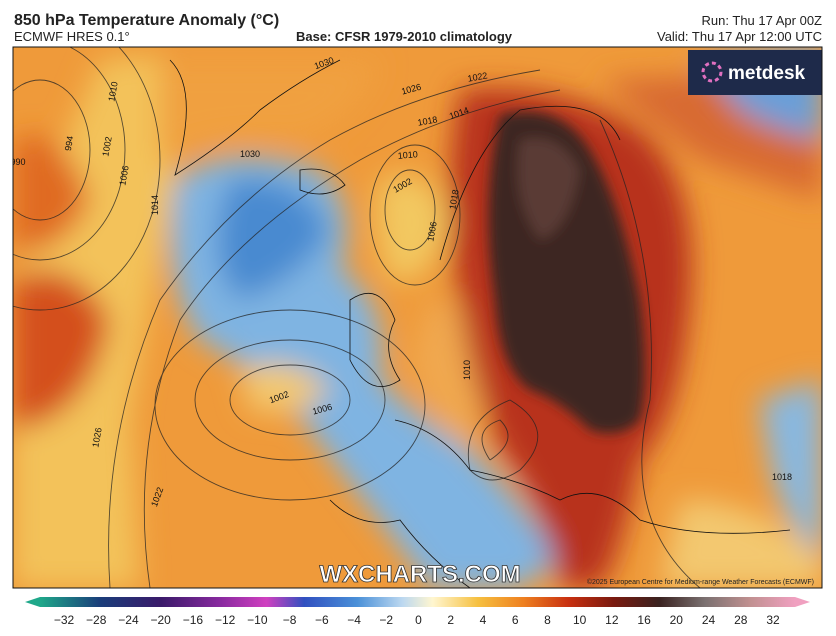 The width and height of the screenshot is (836, 636). I want to click on colorbar-tick-label: −6, so click(322, 620).